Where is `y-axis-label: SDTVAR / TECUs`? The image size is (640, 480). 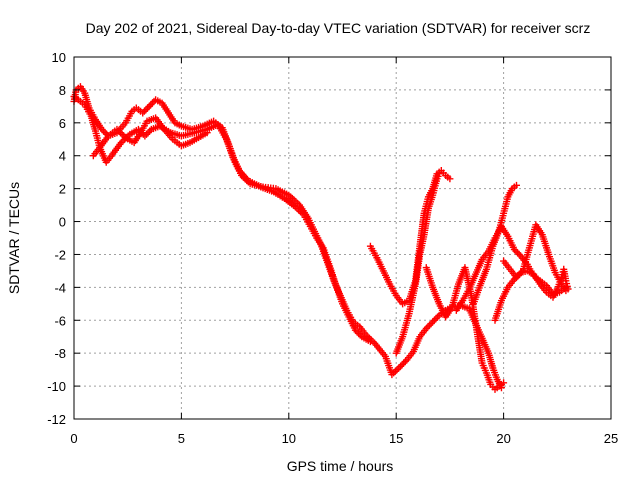
y-axis-label: SDTVAR / TECUs is located at coordinates (14, 238).